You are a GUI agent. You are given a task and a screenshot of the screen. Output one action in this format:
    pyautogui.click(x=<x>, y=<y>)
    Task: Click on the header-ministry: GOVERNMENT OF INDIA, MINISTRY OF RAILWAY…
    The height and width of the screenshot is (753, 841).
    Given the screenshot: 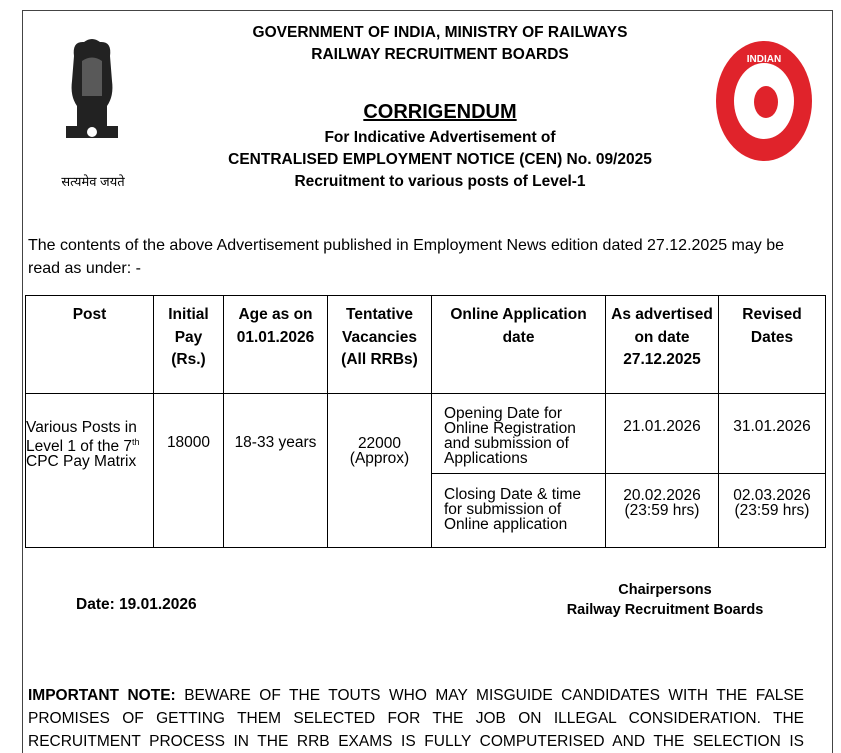 What is the action you would take?
    pyautogui.click(x=440, y=32)
    